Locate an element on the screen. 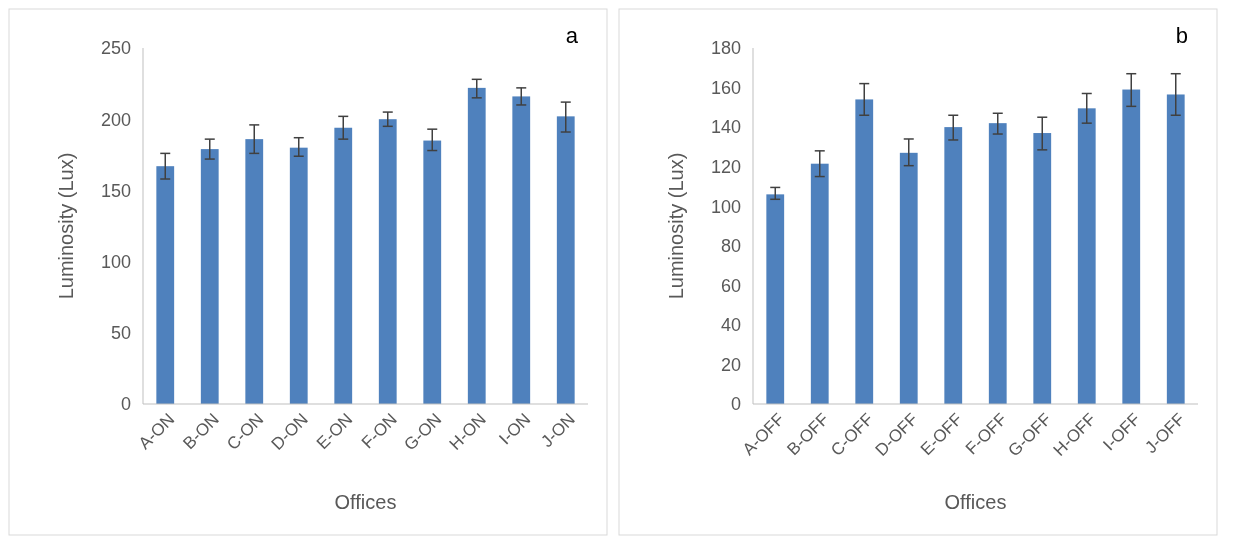 This screenshot has width=1238, height=542. y-tick-label: 200 is located at coordinates (115, 119).